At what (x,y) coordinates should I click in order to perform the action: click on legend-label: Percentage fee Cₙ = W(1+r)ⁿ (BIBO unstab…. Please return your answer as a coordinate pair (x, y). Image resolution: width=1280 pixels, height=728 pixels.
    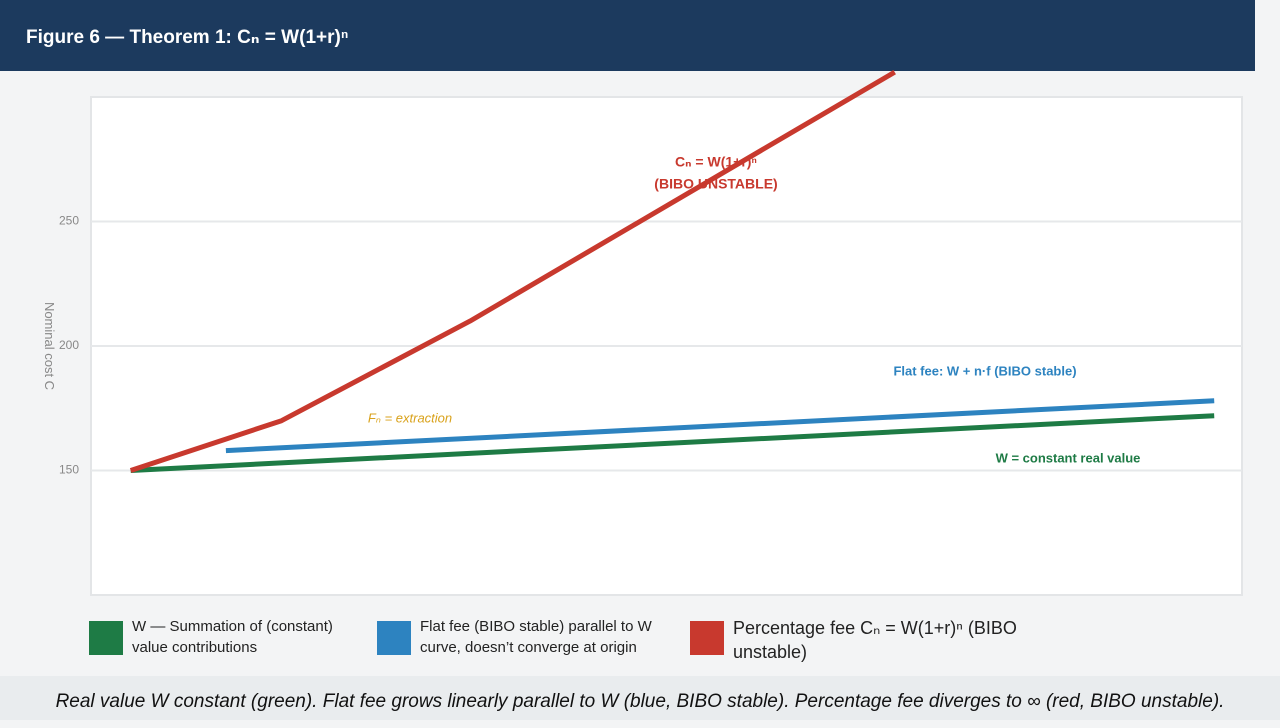
    Looking at the image, I should click on (875, 640).